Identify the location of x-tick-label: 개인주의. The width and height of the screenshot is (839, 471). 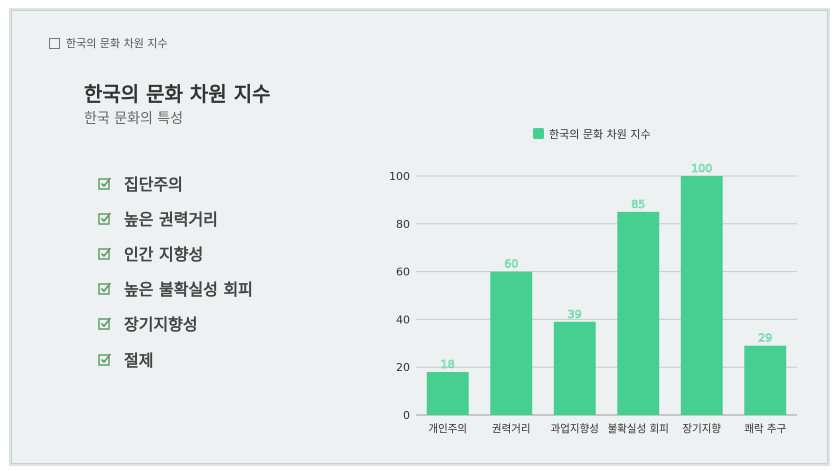
(447, 429).